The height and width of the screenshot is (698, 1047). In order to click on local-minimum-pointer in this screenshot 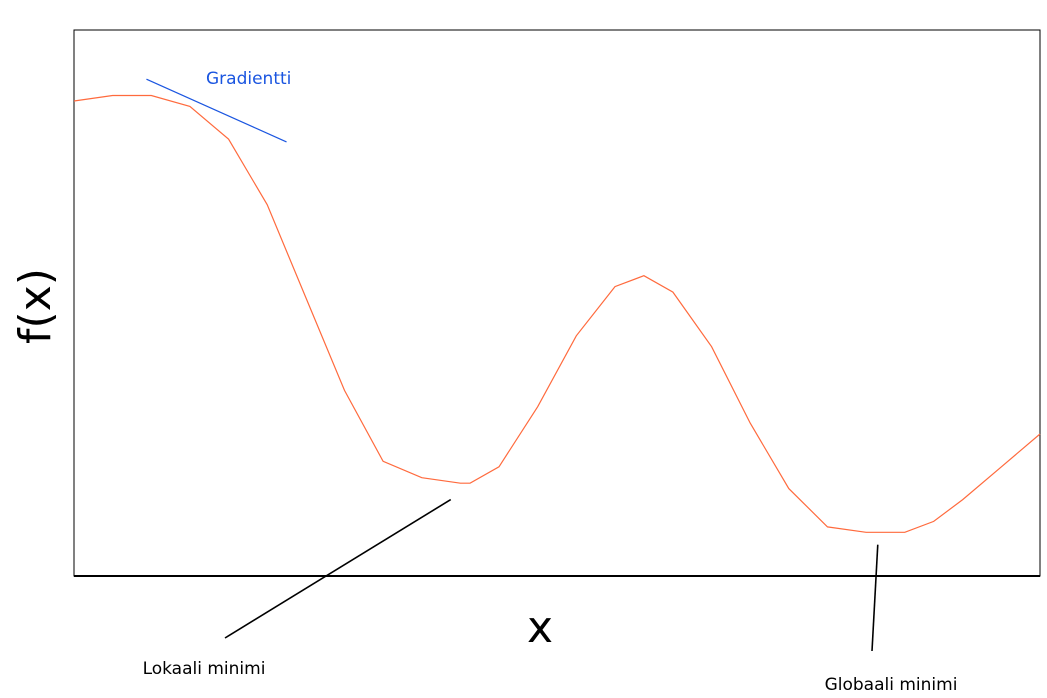, I will do `click(338, 568)`.